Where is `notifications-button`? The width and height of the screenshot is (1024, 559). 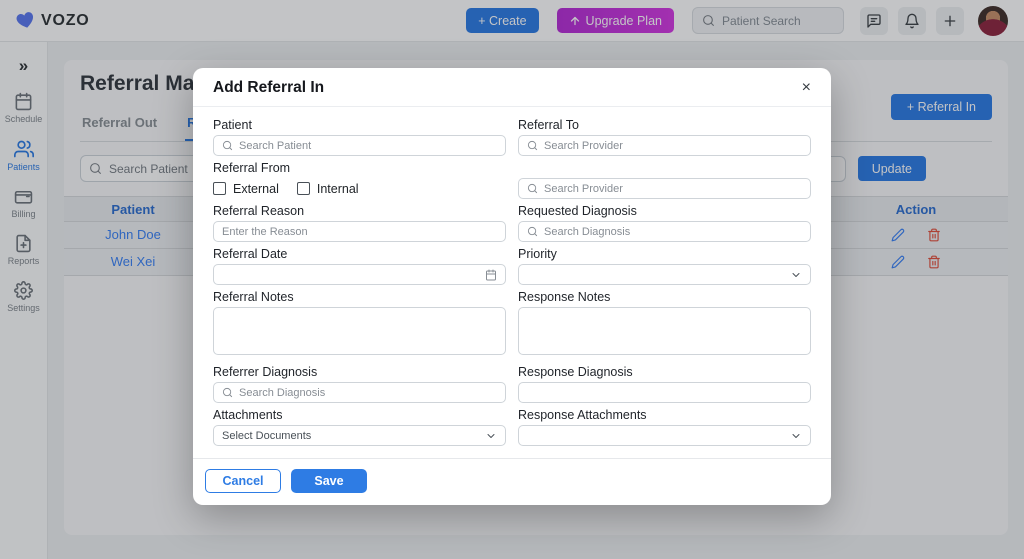 notifications-button is located at coordinates (912, 20).